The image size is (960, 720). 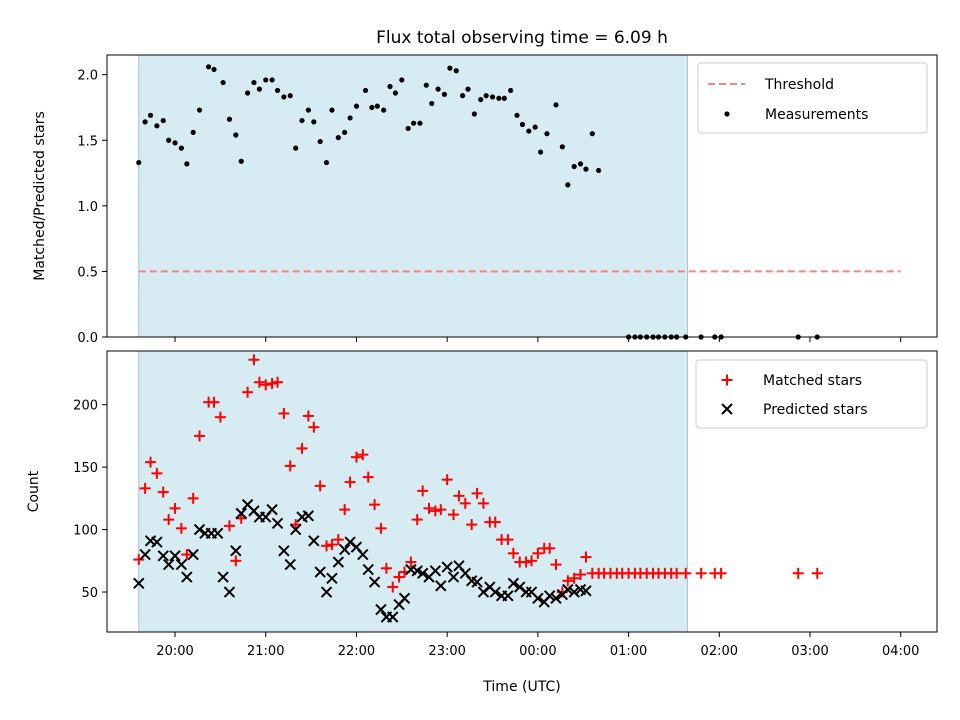 I want to click on x-tick-label: 03:00, so click(x=809, y=651).